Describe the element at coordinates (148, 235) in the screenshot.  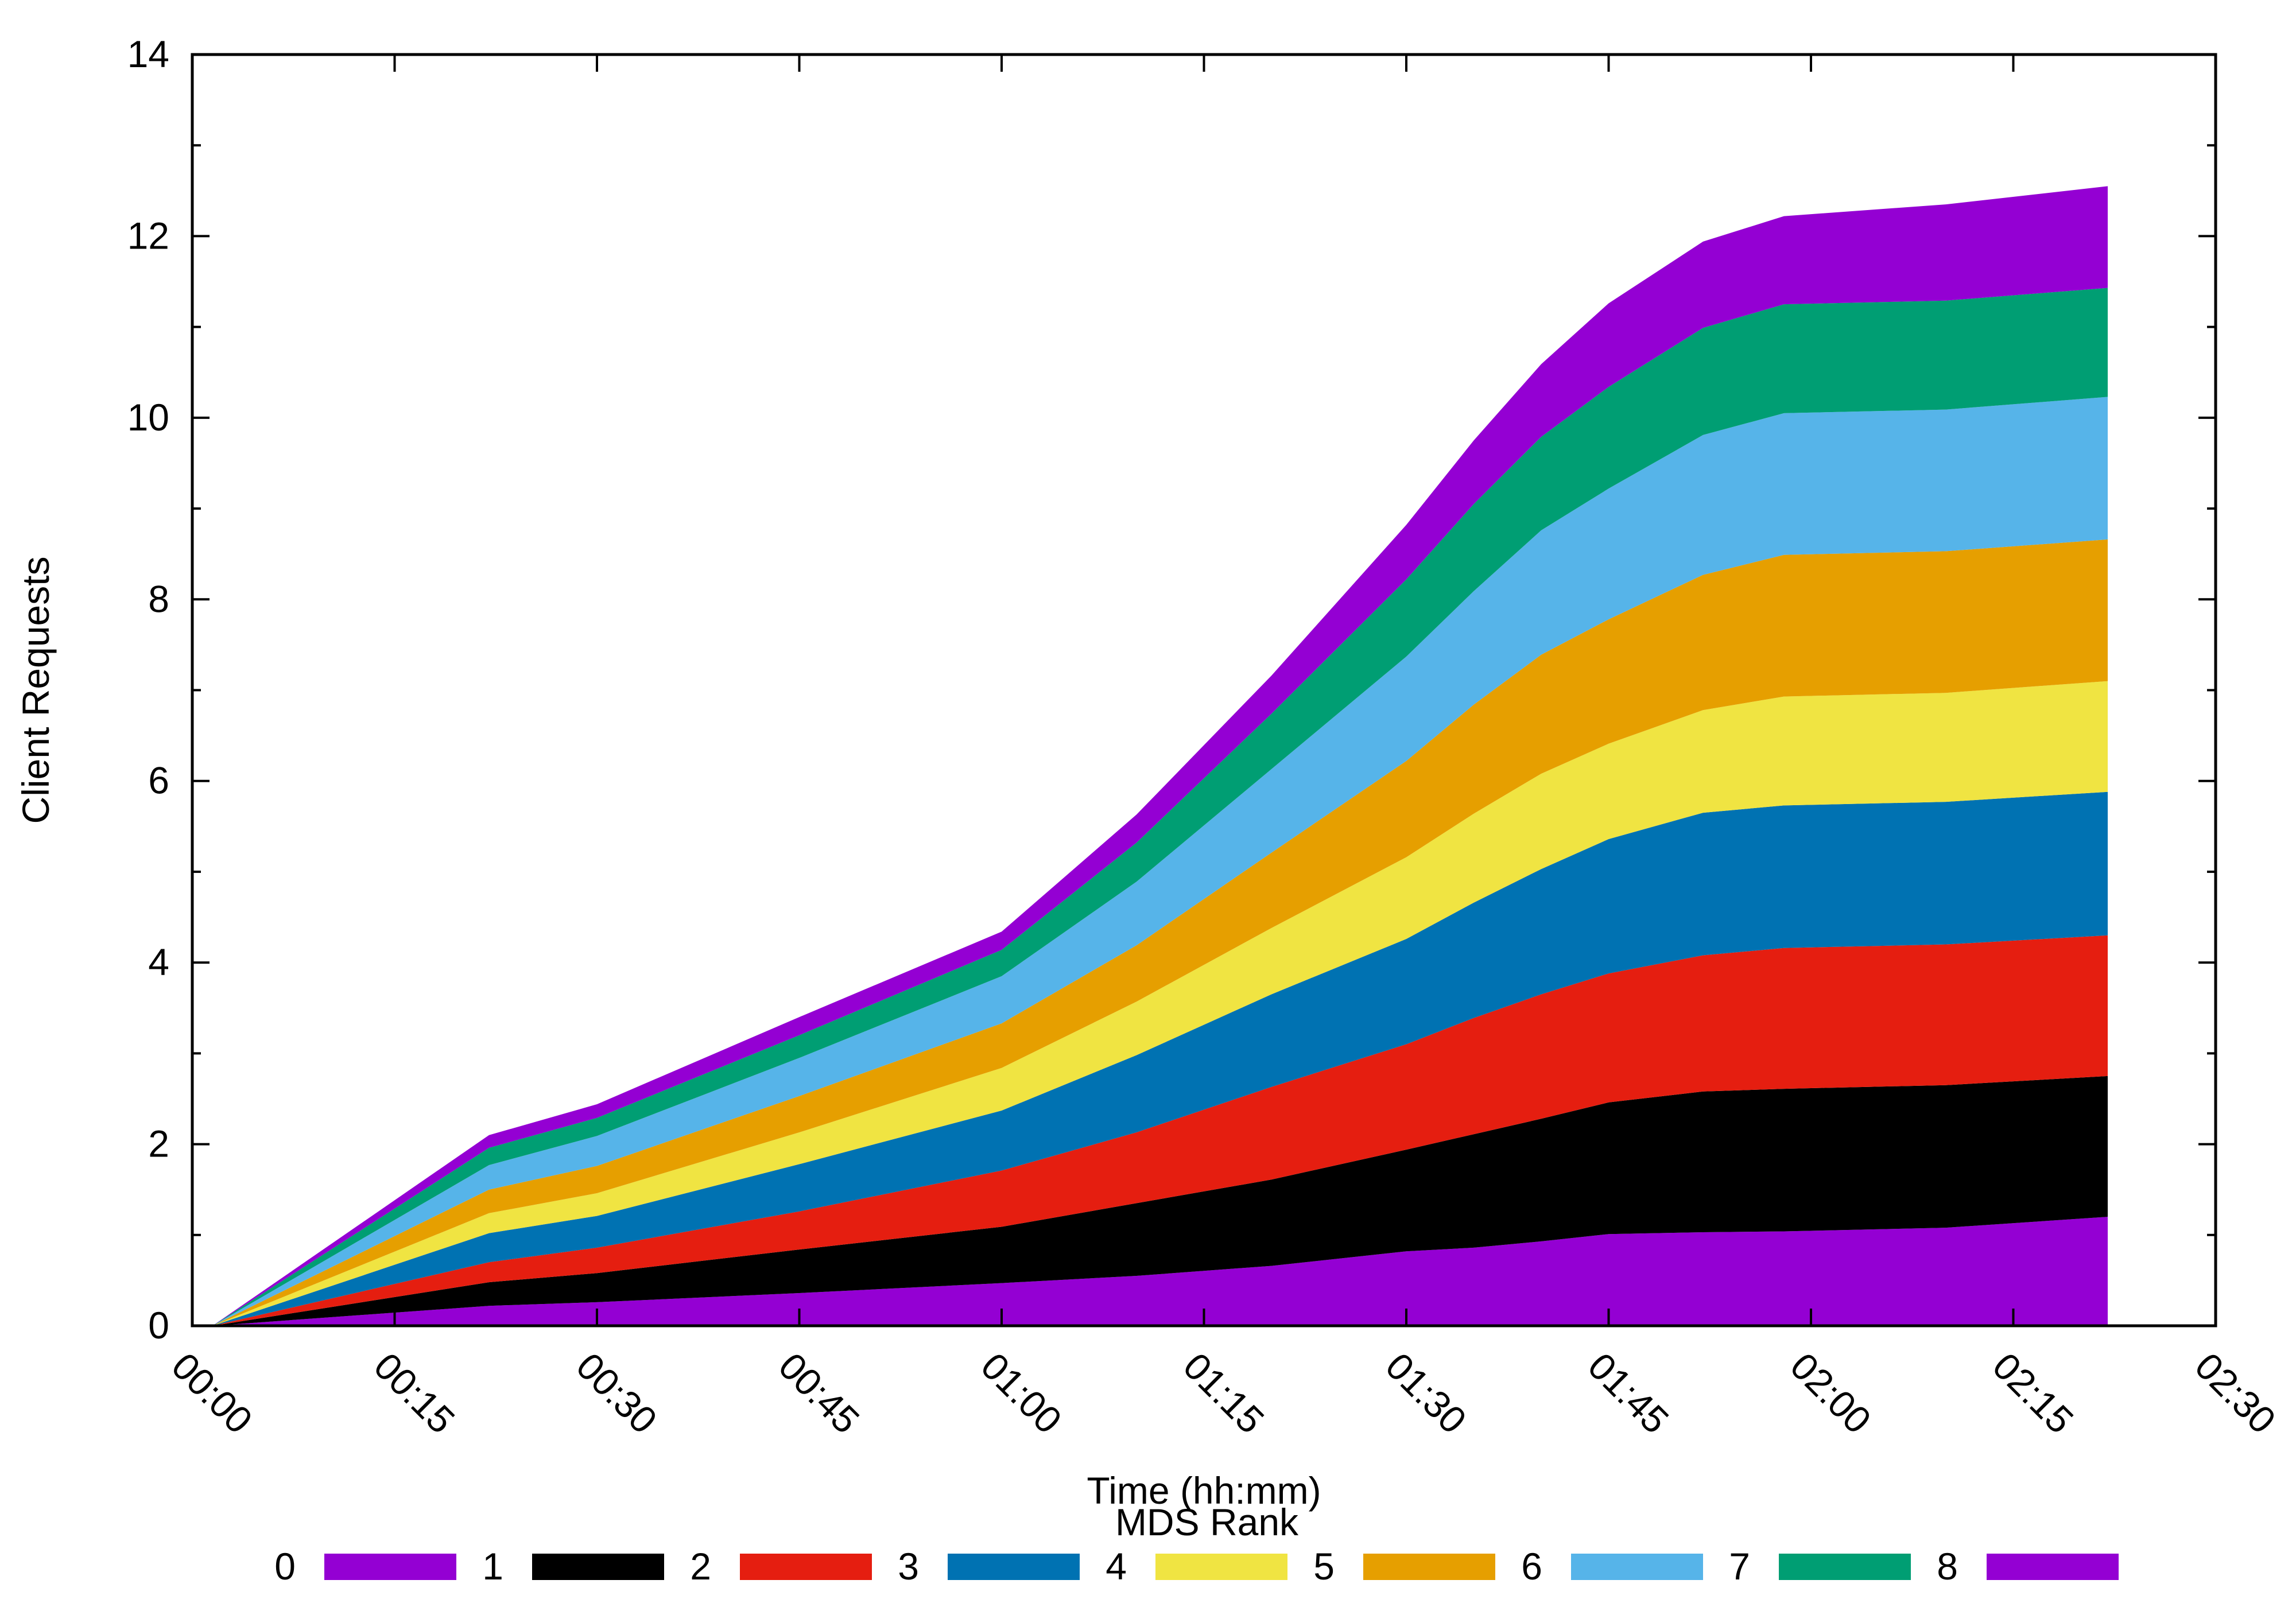
I see `y-tick-label: 12` at that location.